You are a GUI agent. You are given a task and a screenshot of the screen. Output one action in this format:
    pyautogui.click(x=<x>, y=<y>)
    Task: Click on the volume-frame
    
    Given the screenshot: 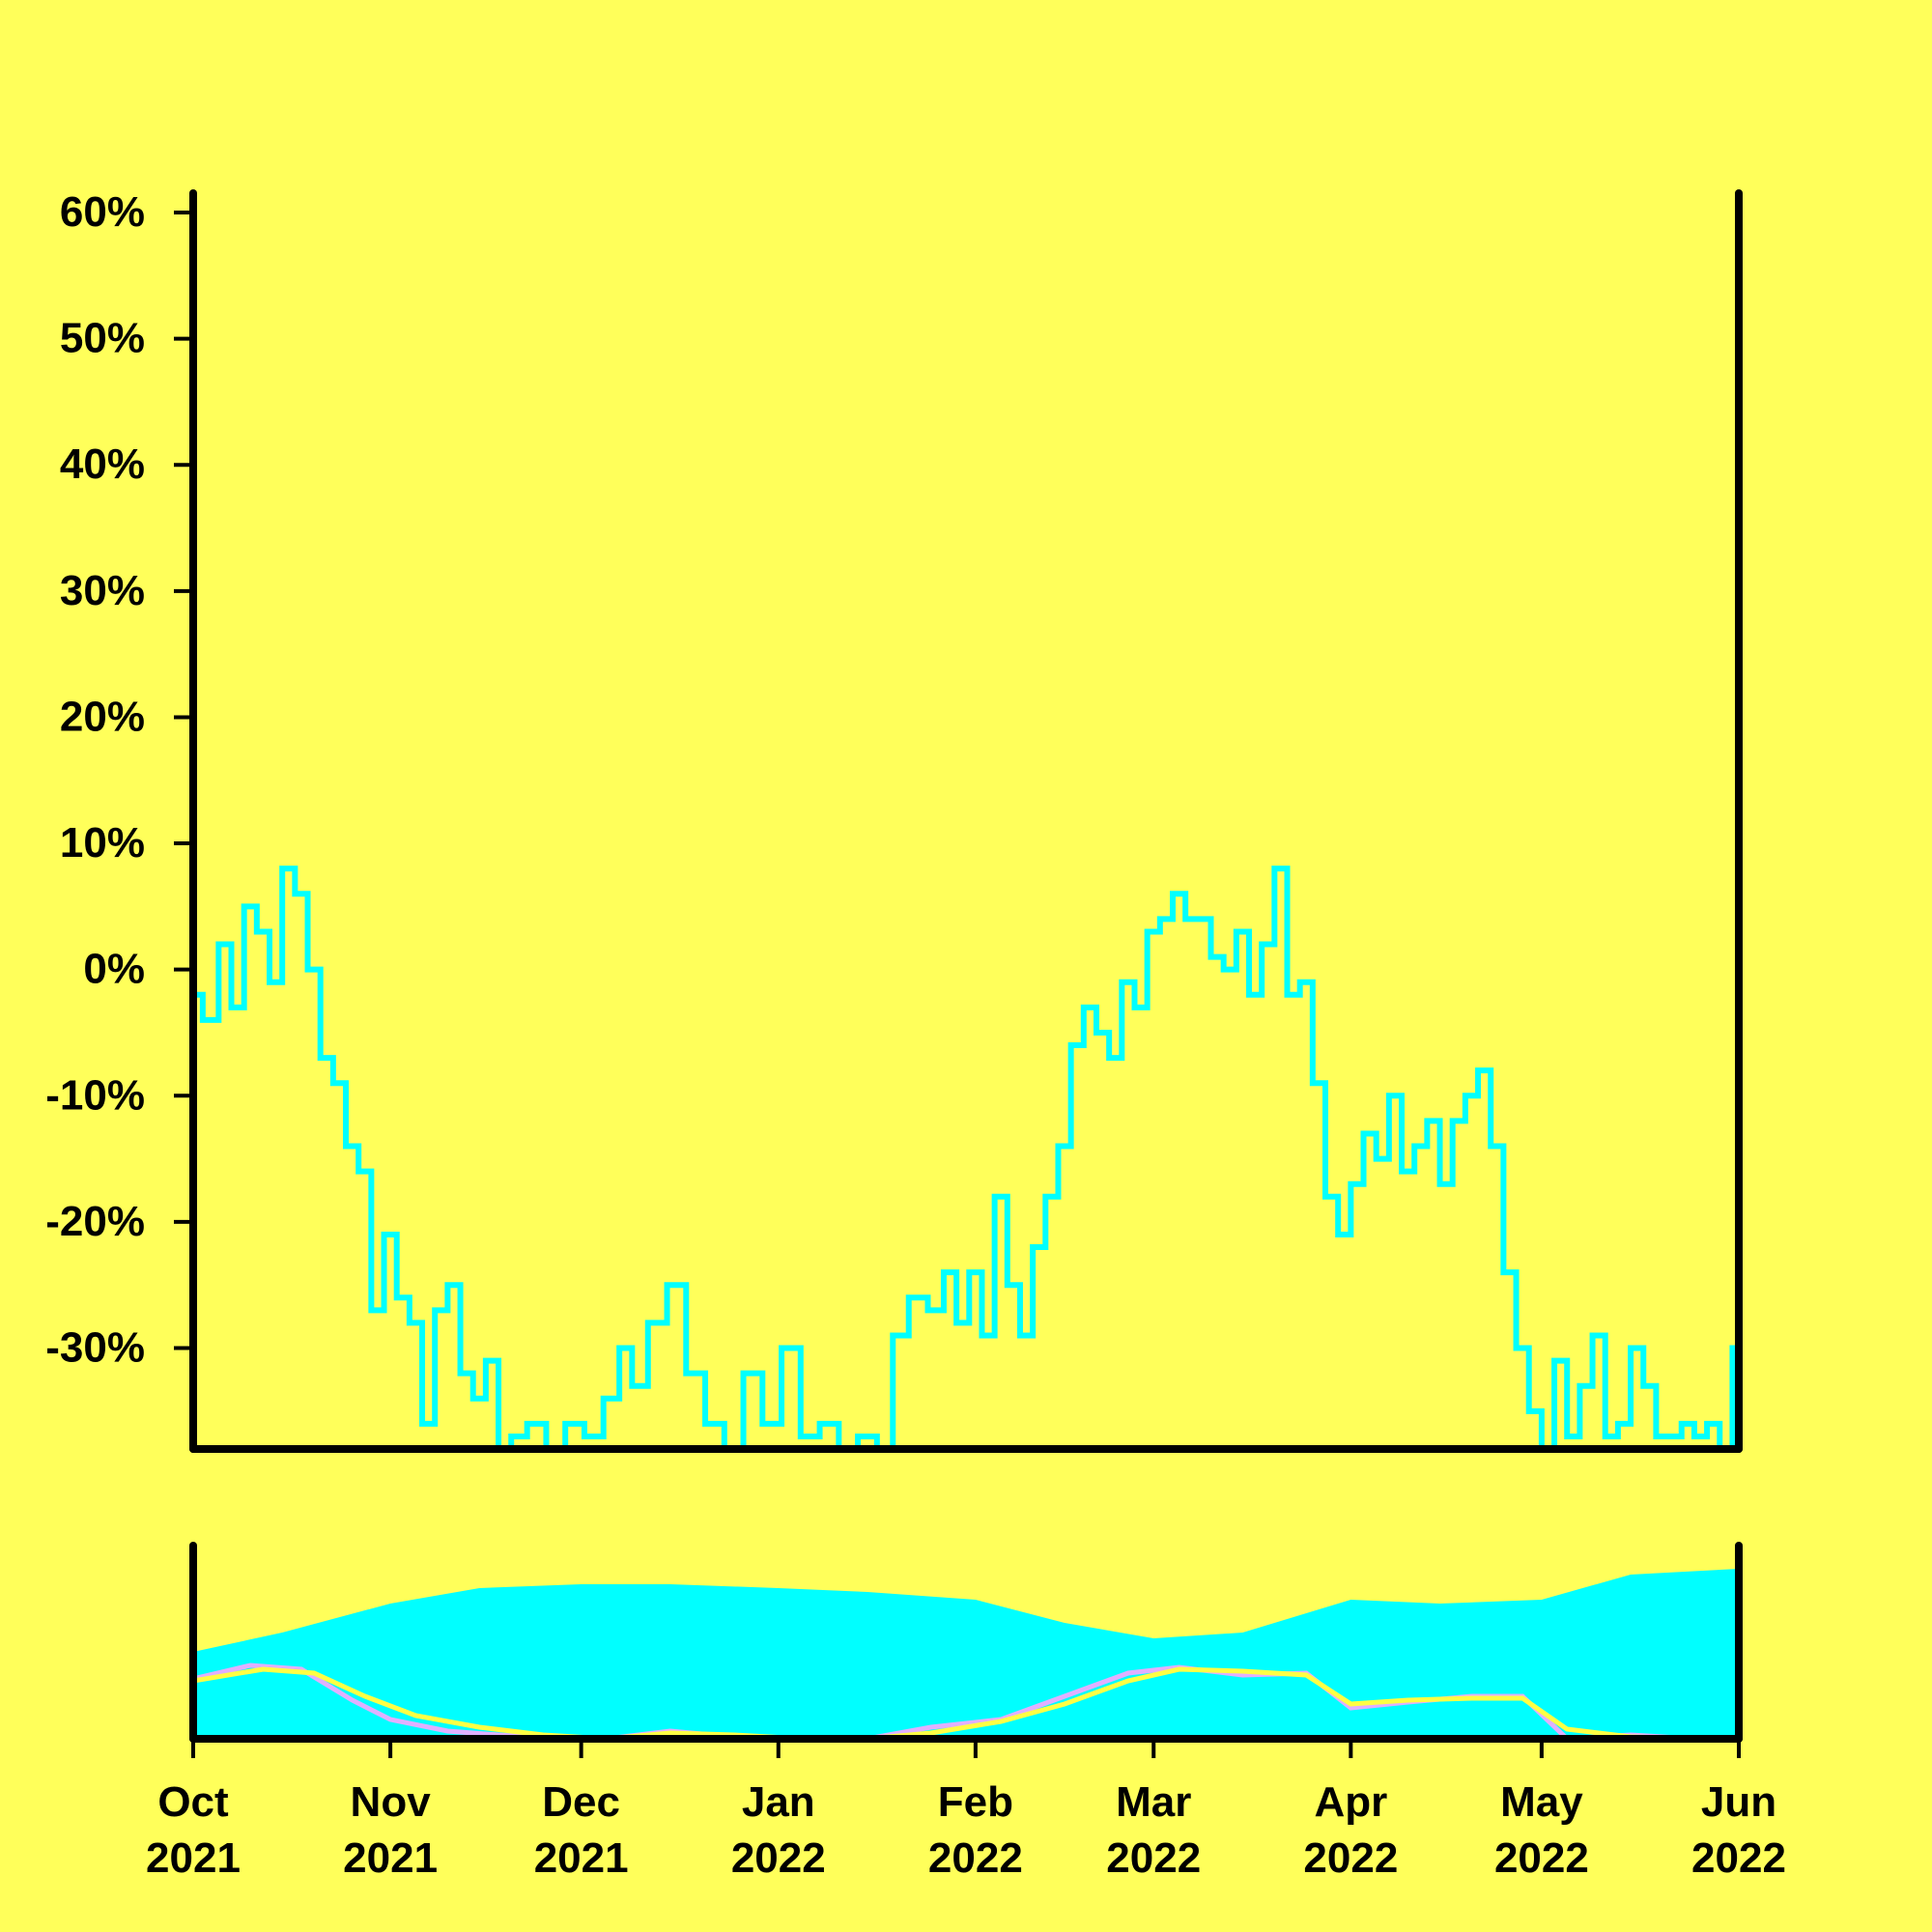 What is the action you would take?
    pyautogui.click(x=966, y=1642)
    